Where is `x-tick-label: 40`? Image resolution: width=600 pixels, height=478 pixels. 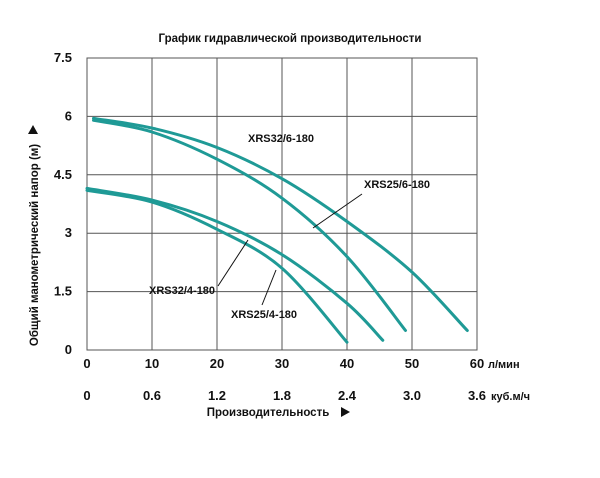
x-tick-label: 40 is located at coordinates (347, 363).